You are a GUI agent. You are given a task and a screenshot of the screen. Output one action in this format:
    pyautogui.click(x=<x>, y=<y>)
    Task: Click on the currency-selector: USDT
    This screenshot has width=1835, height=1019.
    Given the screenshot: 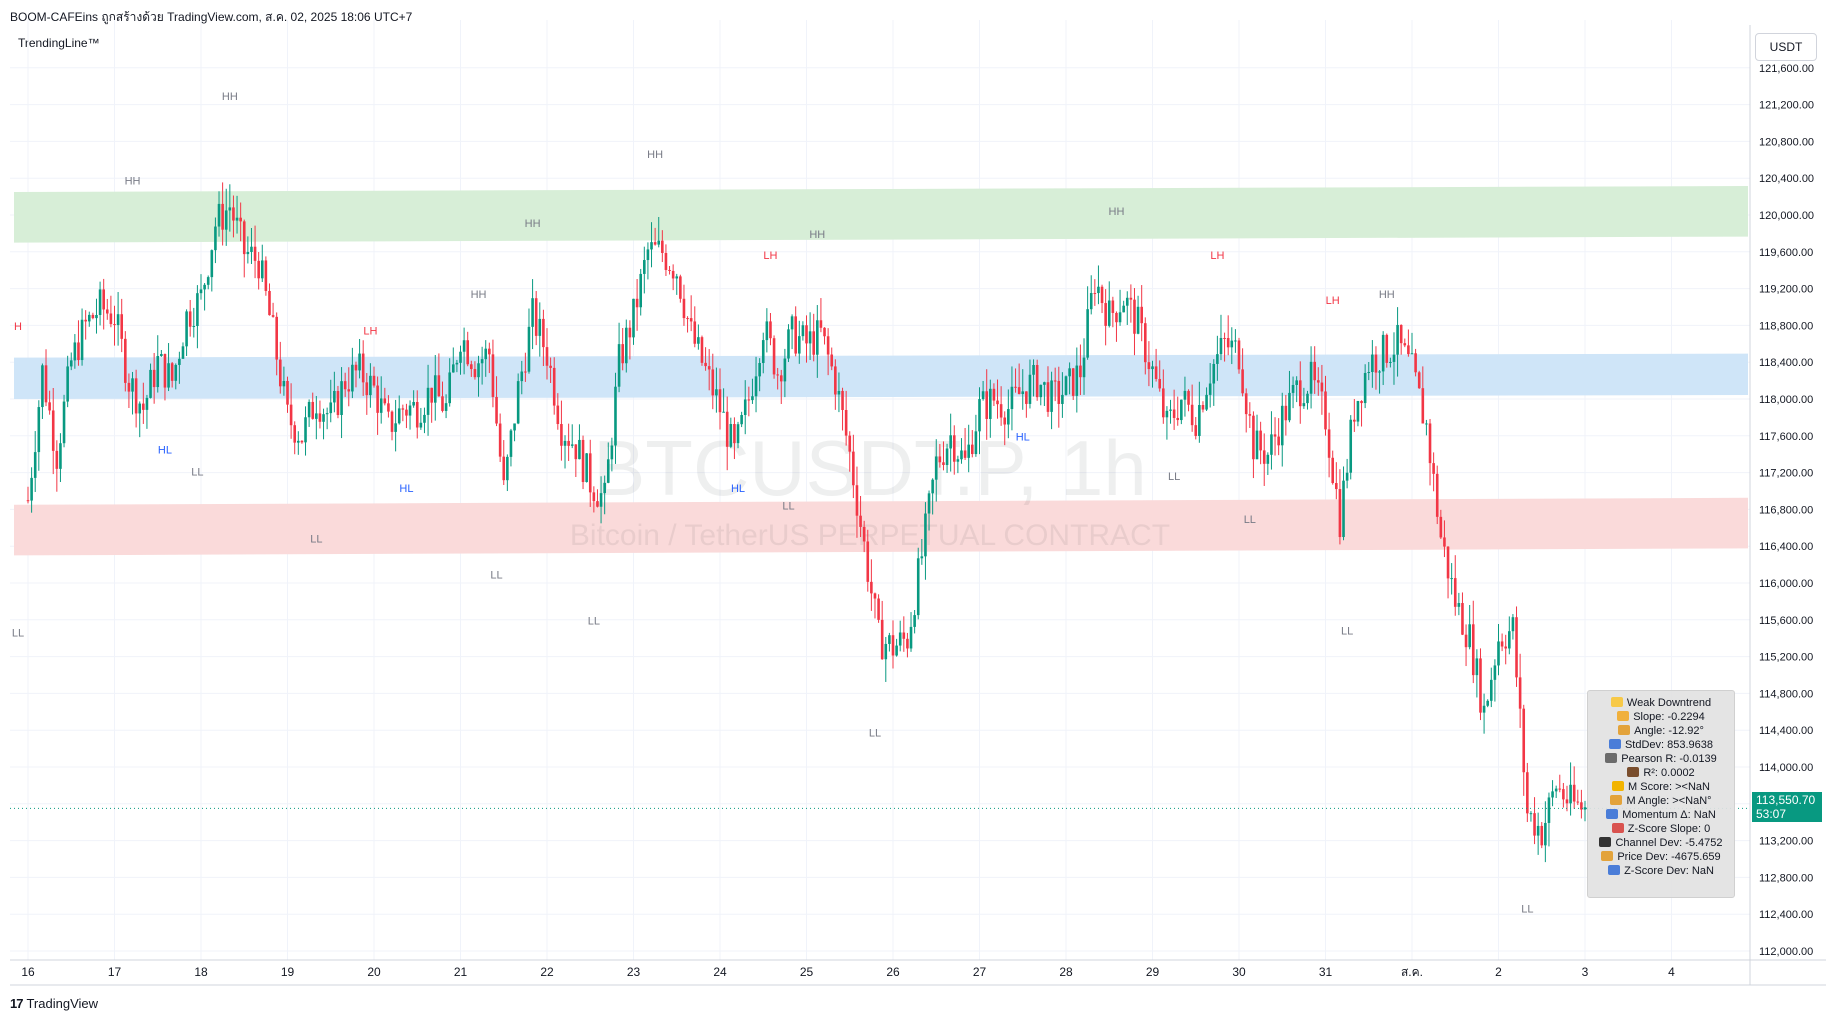 What is the action you would take?
    pyautogui.click(x=1786, y=47)
    